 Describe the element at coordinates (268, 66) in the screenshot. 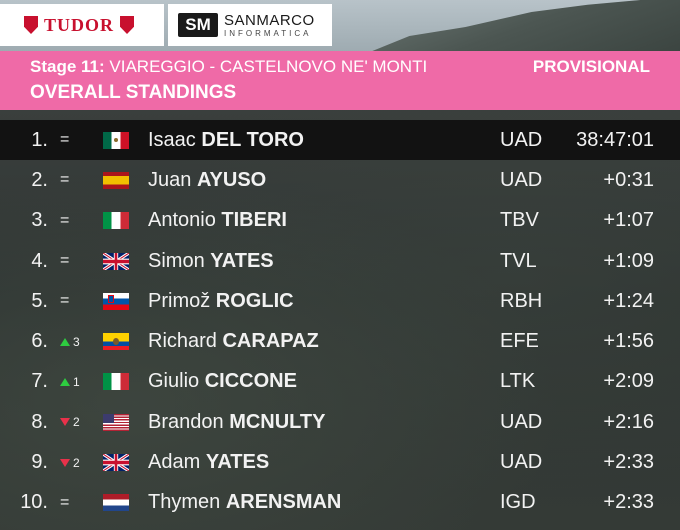

I see `stage-route: VIAREGGIO - CASTELNOVO NE' MONTI` at that location.